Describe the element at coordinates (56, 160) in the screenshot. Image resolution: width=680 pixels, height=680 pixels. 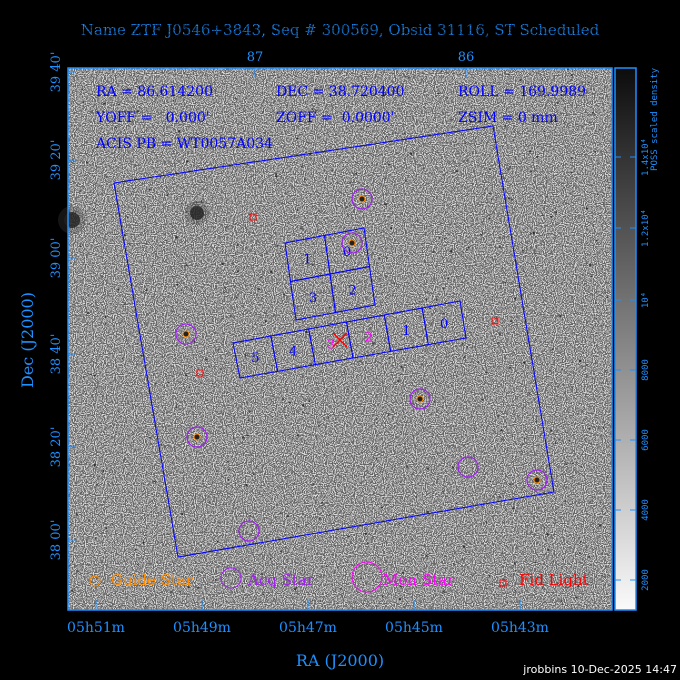
I see `y-tick-label: 39 20'` at that location.